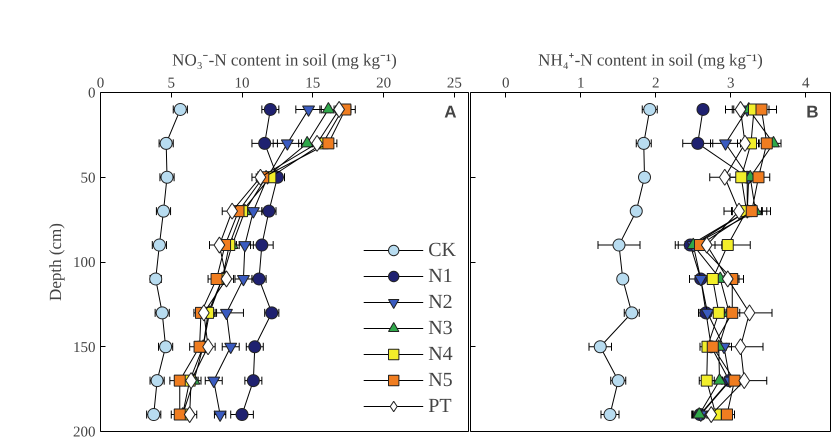  Describe the element at coordinates (580, 84) in the screenshot. I see `x-tick-label: 1` at that location.